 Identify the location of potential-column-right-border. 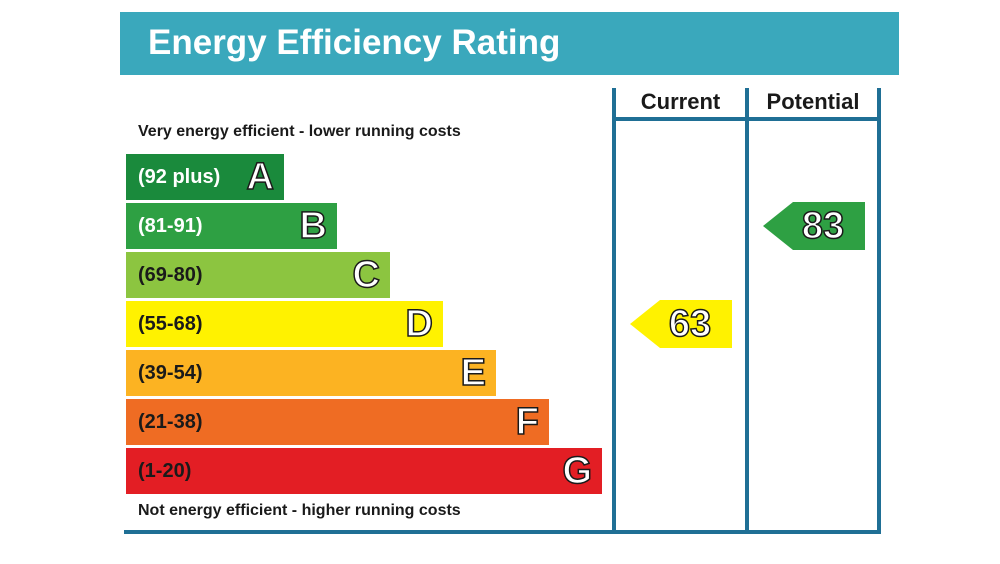
(879, 311).